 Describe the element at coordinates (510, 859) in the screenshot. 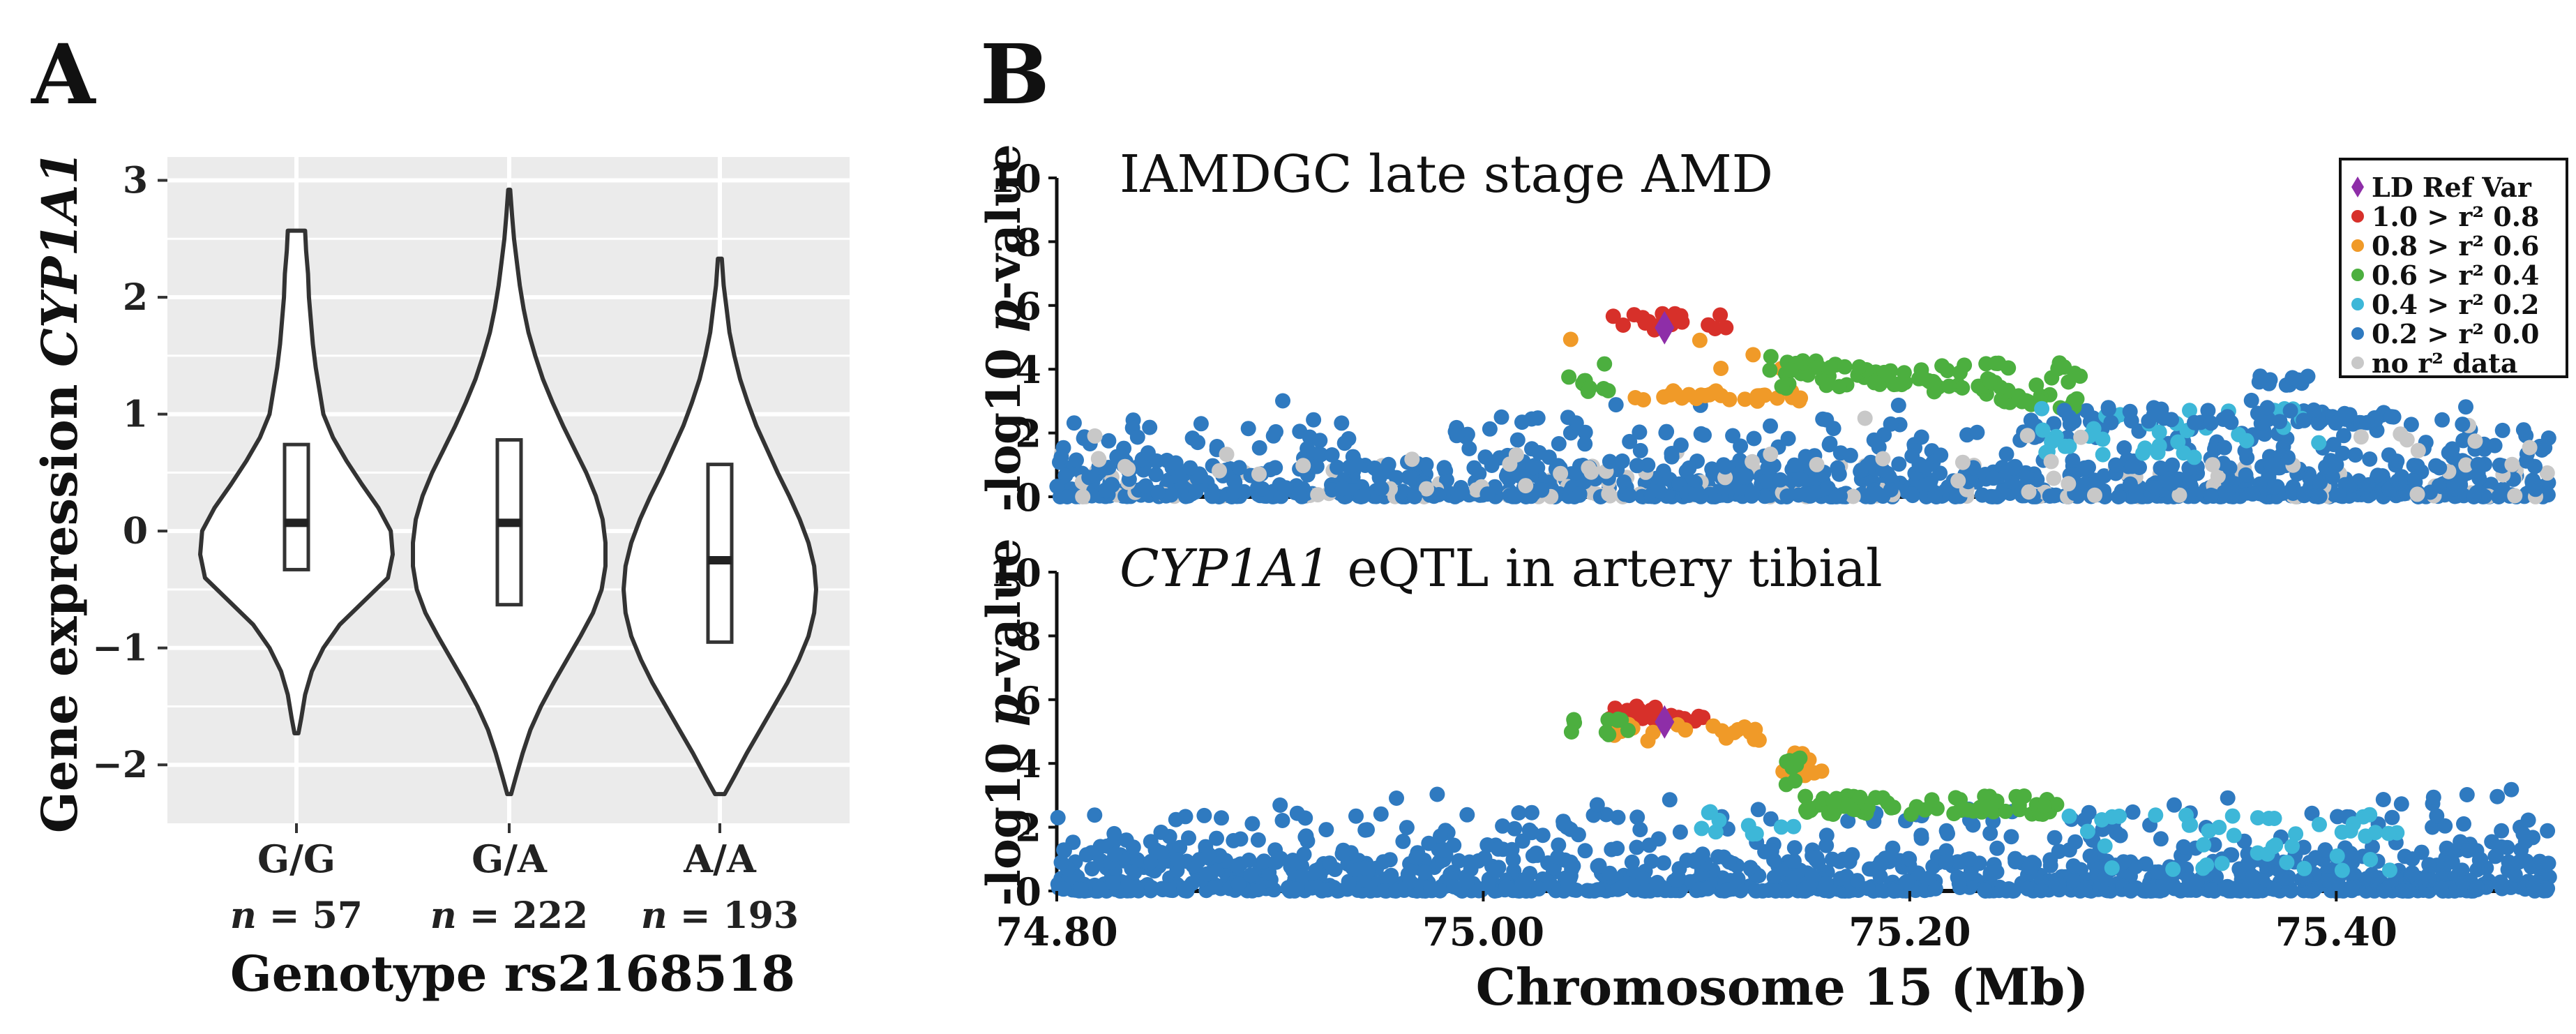

I see `violin-x-tick-label: G/A` at that location.